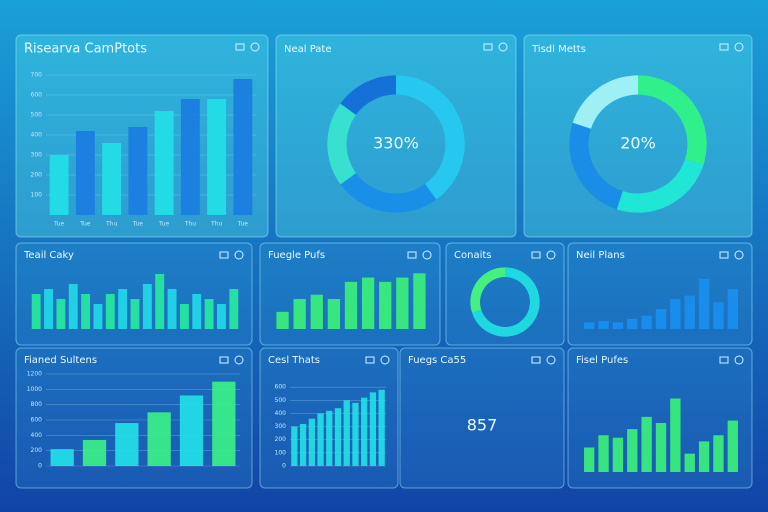  Describe the element at coordinates (37, 135) in the screenshot. I see `y-tick-label: 400` at that location.